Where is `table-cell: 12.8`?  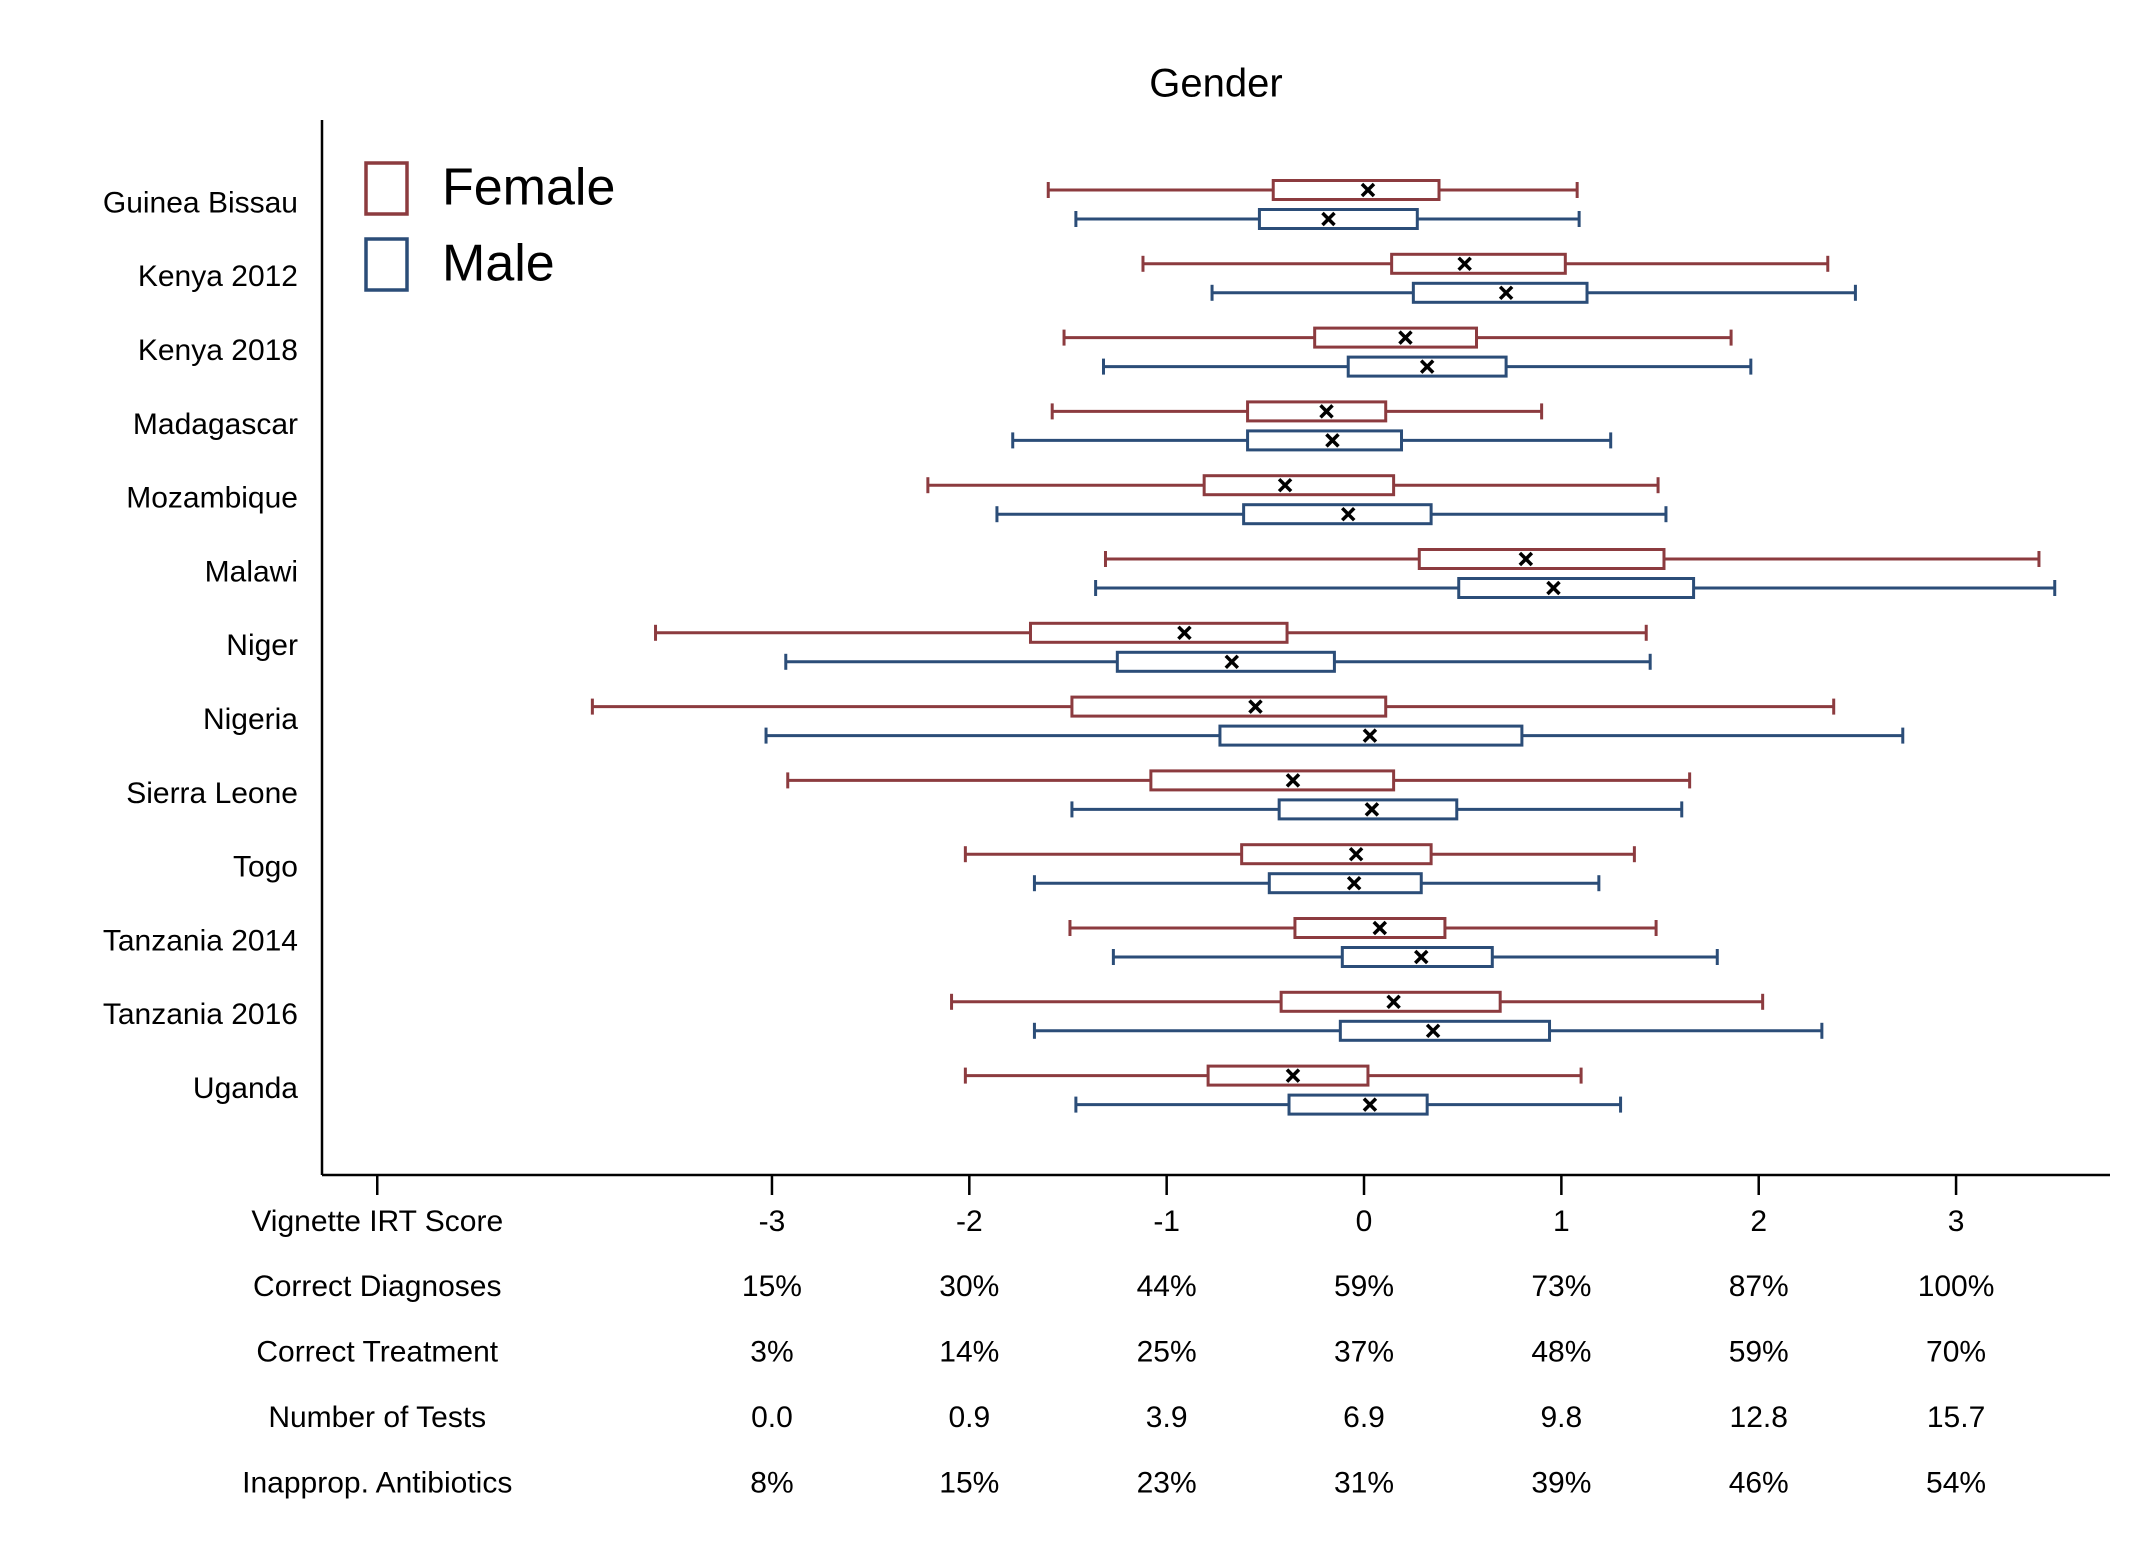 table-cell: 12.8 is located at coordinates (1759, 1417).